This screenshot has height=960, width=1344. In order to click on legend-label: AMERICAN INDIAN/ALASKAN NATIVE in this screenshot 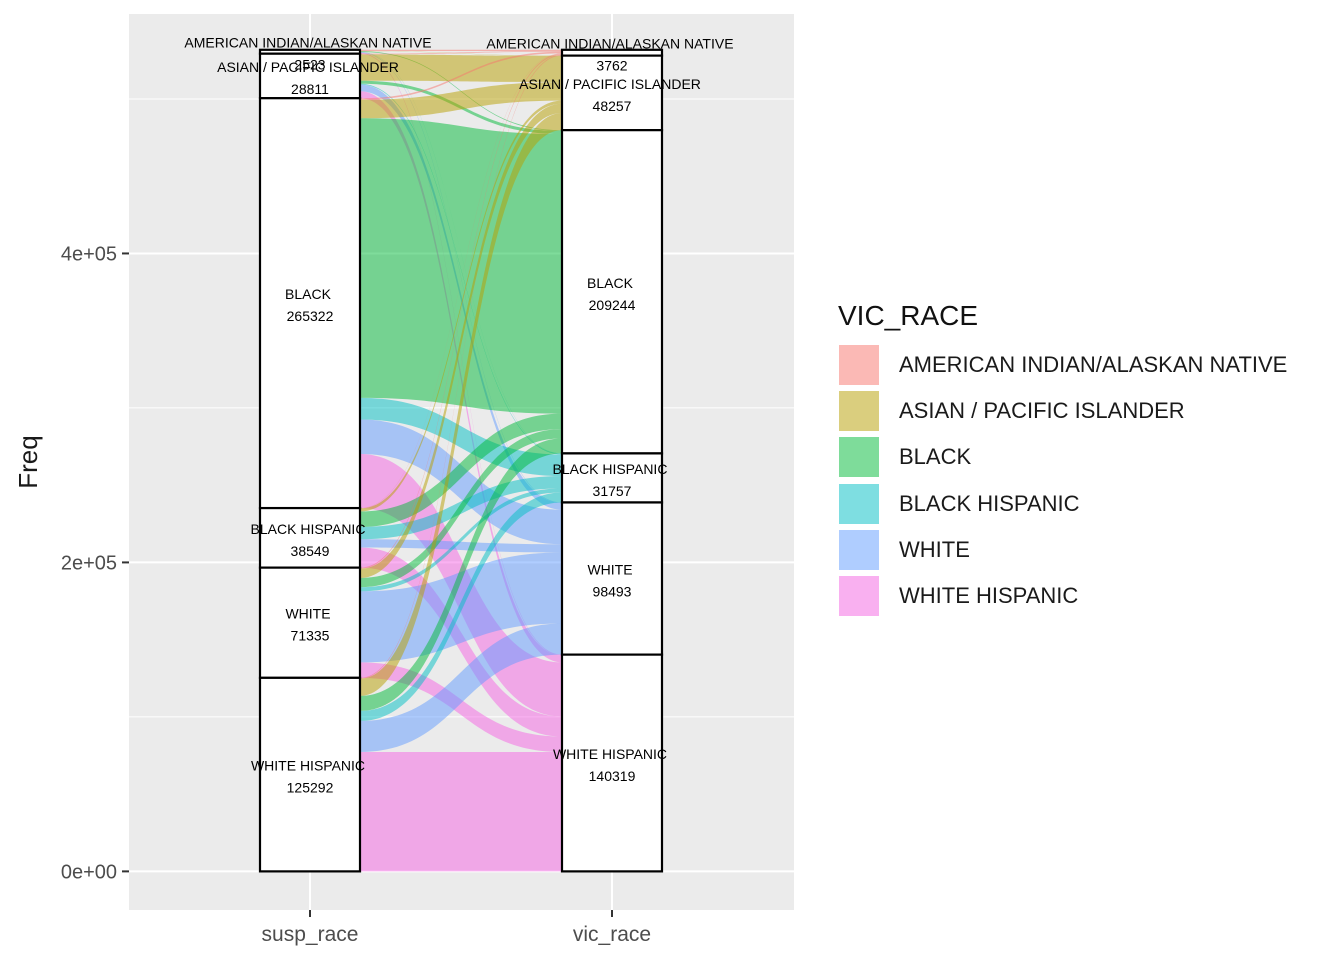, I will do `click(1093, 365)`.